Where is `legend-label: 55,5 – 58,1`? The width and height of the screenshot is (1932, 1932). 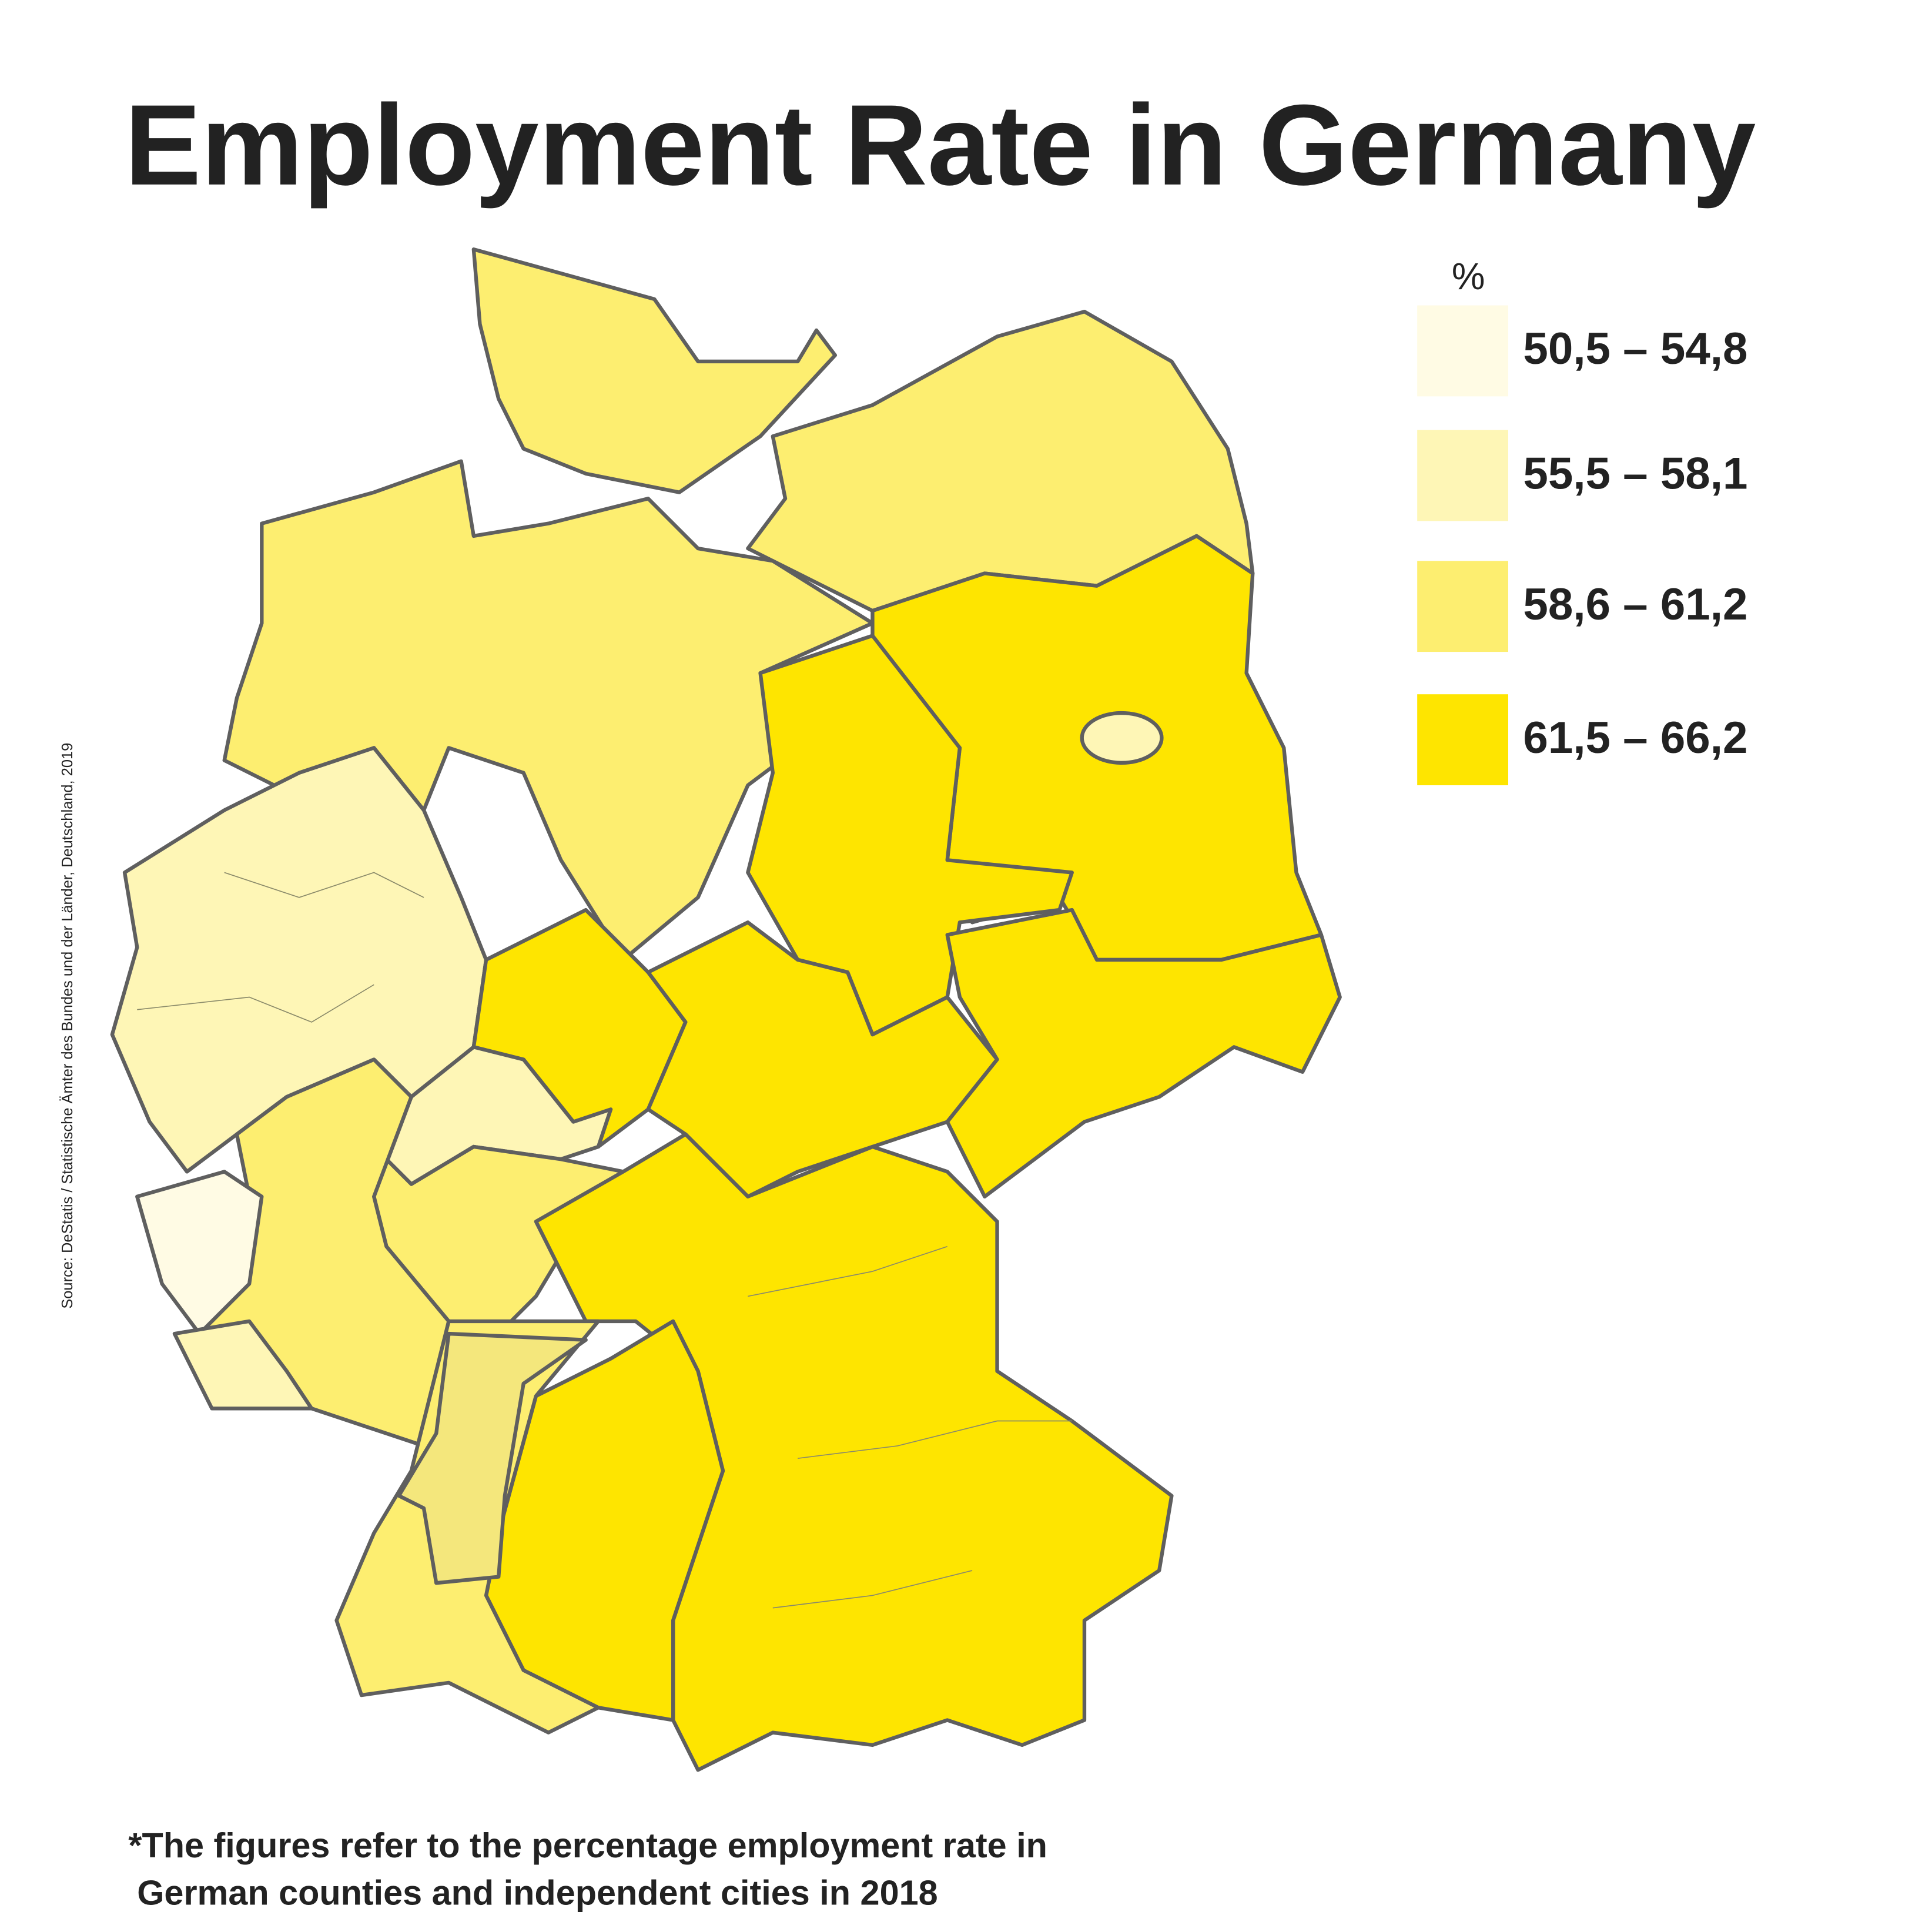 legend-label: 55,5 – 58,1 is located at coordinates (1635, 473).